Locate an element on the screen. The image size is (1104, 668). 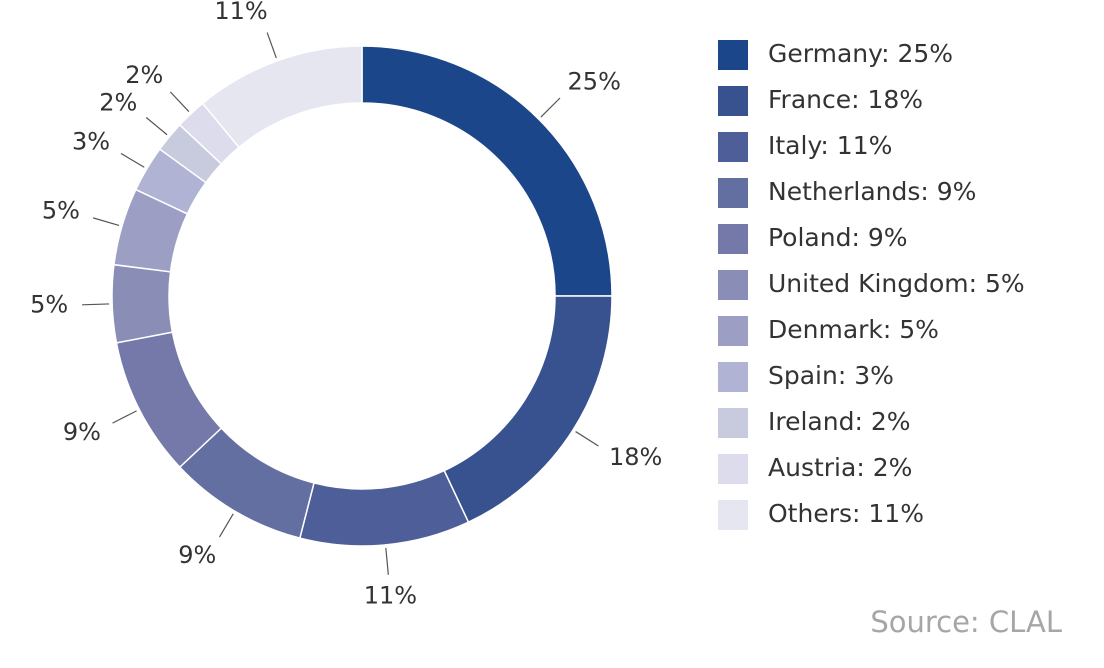
data-label: 3% is located at coordinates (91, 141).